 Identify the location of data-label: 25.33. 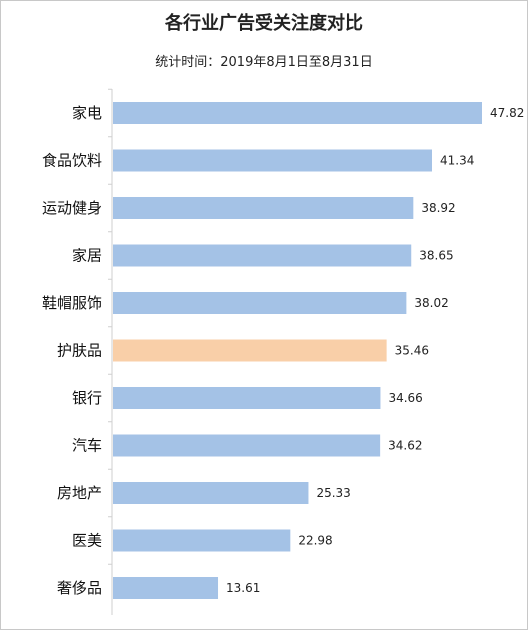
(333, 493).